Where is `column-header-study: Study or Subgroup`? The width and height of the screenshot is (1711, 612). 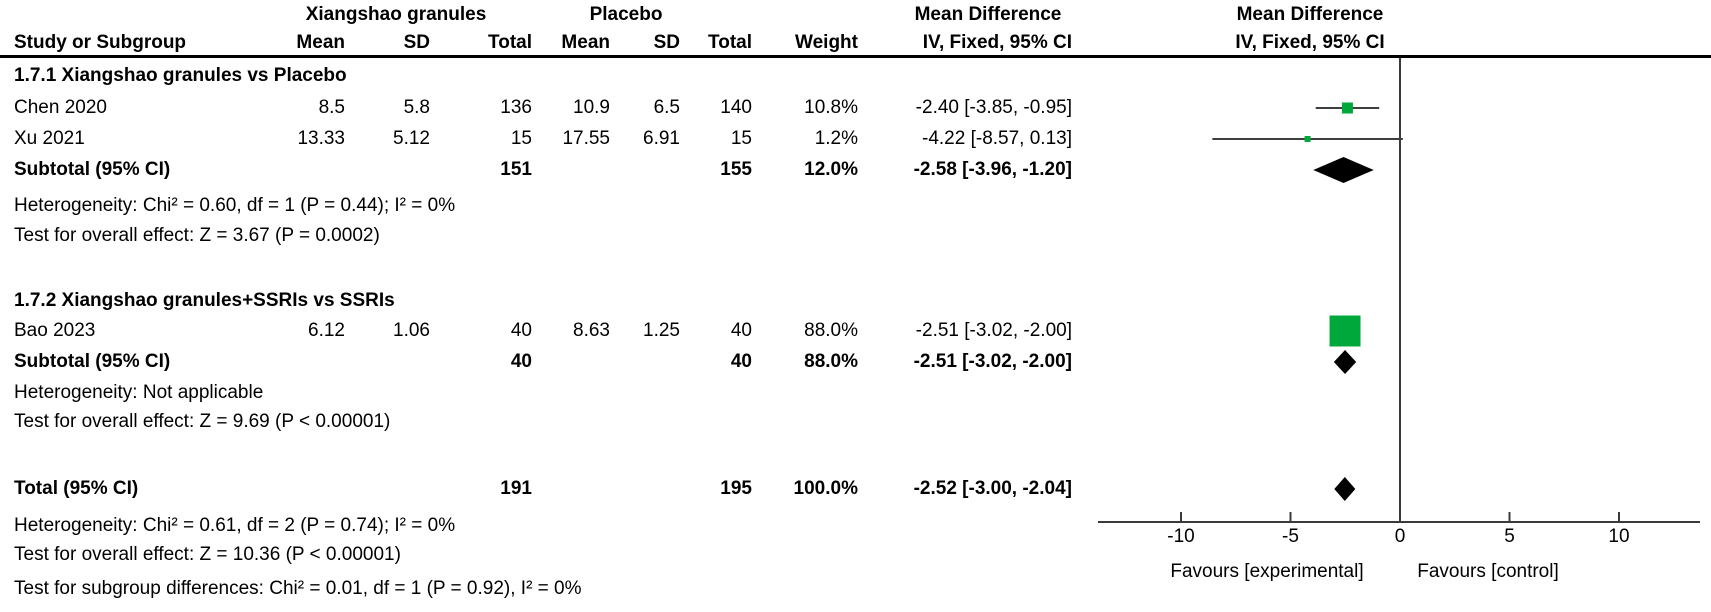
column-header-study: Study or Subgroup is located at coordinates (100, 42).